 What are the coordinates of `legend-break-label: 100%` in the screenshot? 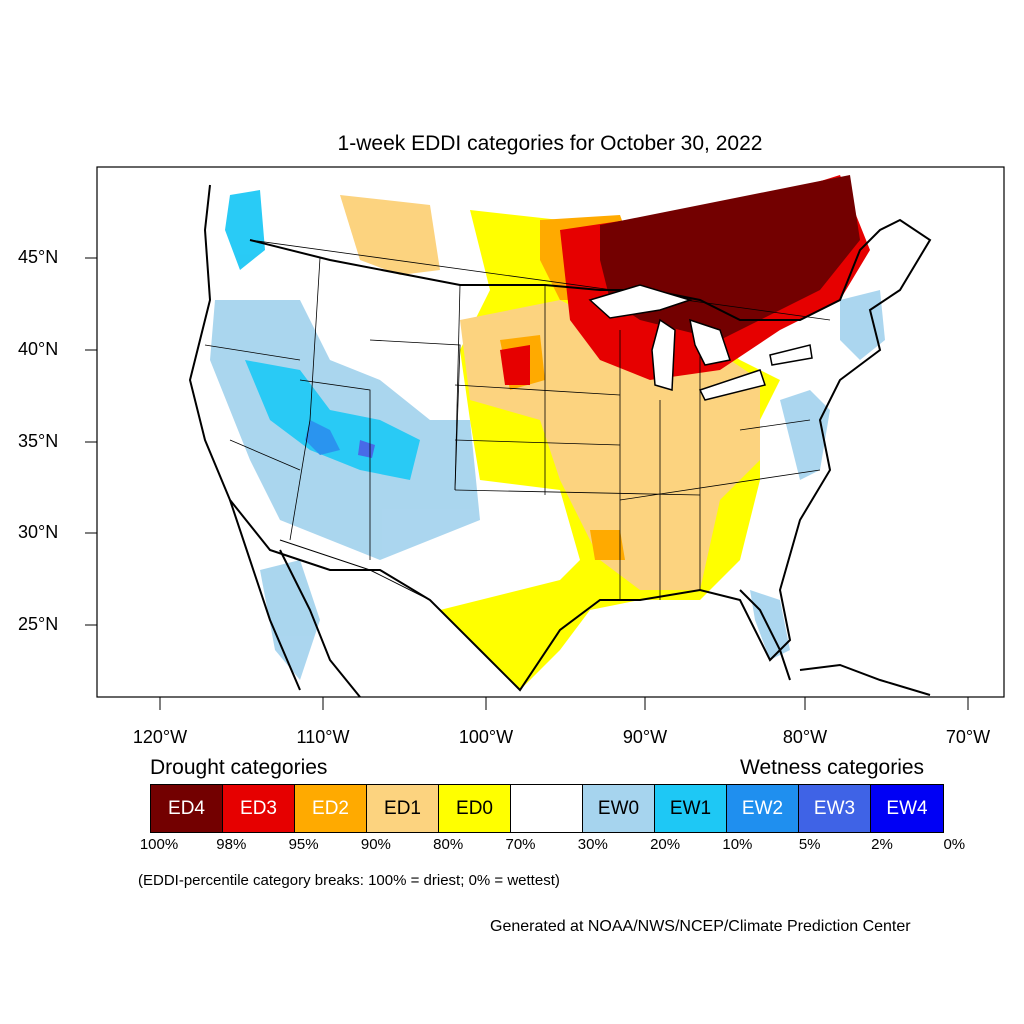 It's located at (159, 844).